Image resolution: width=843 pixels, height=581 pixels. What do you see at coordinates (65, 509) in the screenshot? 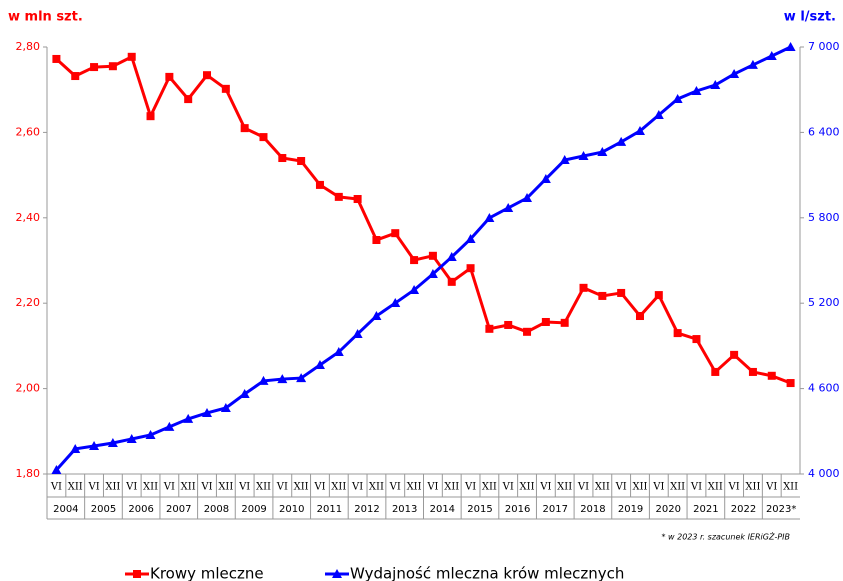
I see `x-group-label: 2004` at bounding box center [65, 509].